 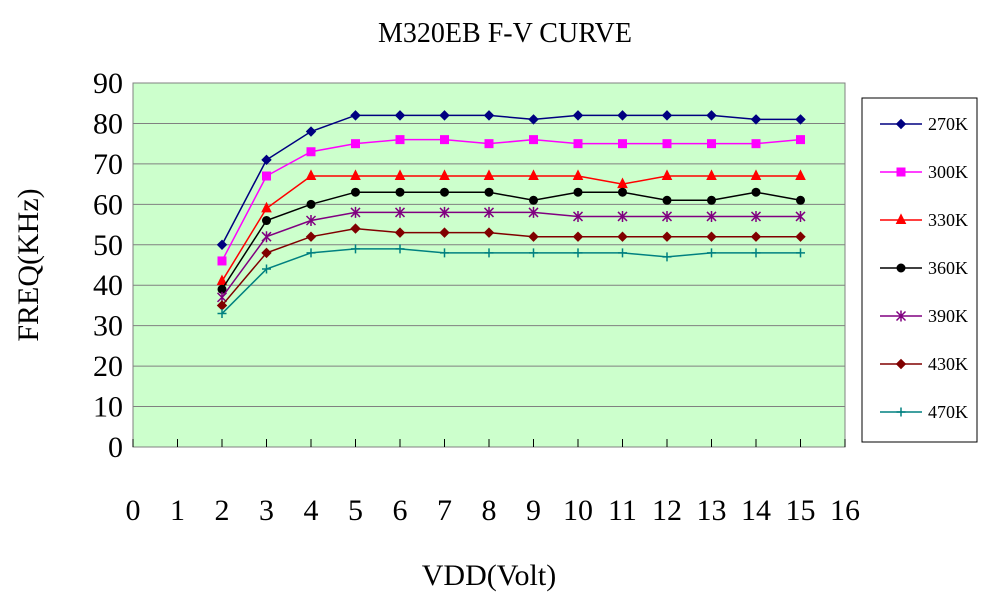 What do you see at coordinates (489, 575) in the screenshot?
I see `x-axis-label: VDD(Volt)` at bounding box center [489, 575].